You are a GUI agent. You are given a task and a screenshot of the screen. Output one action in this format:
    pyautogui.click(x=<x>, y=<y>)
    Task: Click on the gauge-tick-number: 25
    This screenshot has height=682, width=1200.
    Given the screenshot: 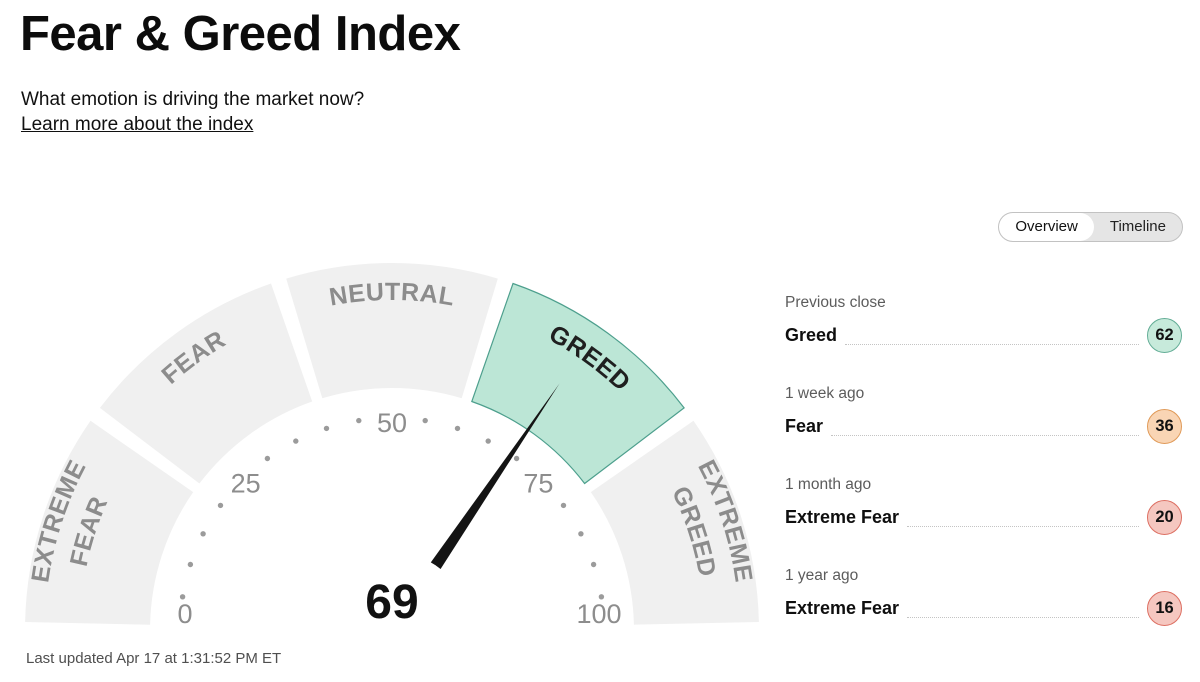 What is the action you would take?
    pyautogui.click(x=246, y=484)
    